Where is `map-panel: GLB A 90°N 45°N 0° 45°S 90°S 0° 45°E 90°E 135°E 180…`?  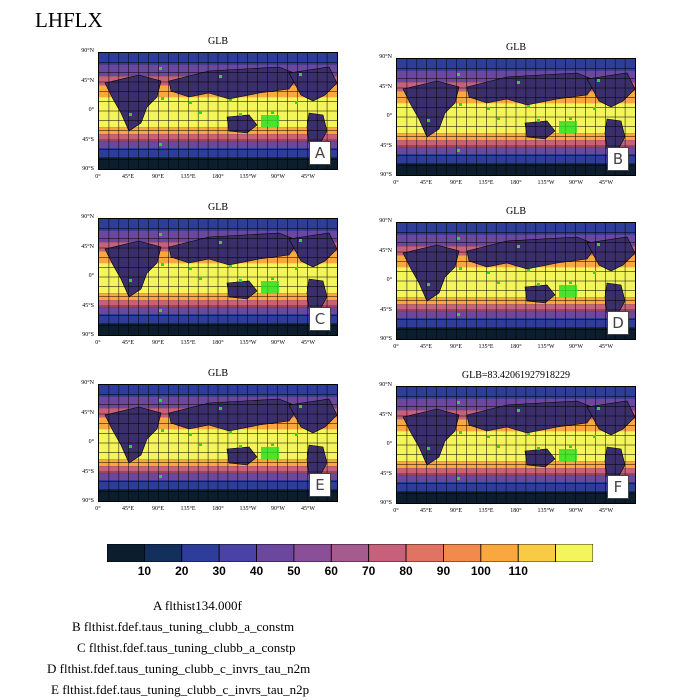 map-panel: GLB A 90°N 45°N 0° 45°S 90°S 0° 45°E 90°E 135°E 180… is located at coordinates (209, 111).